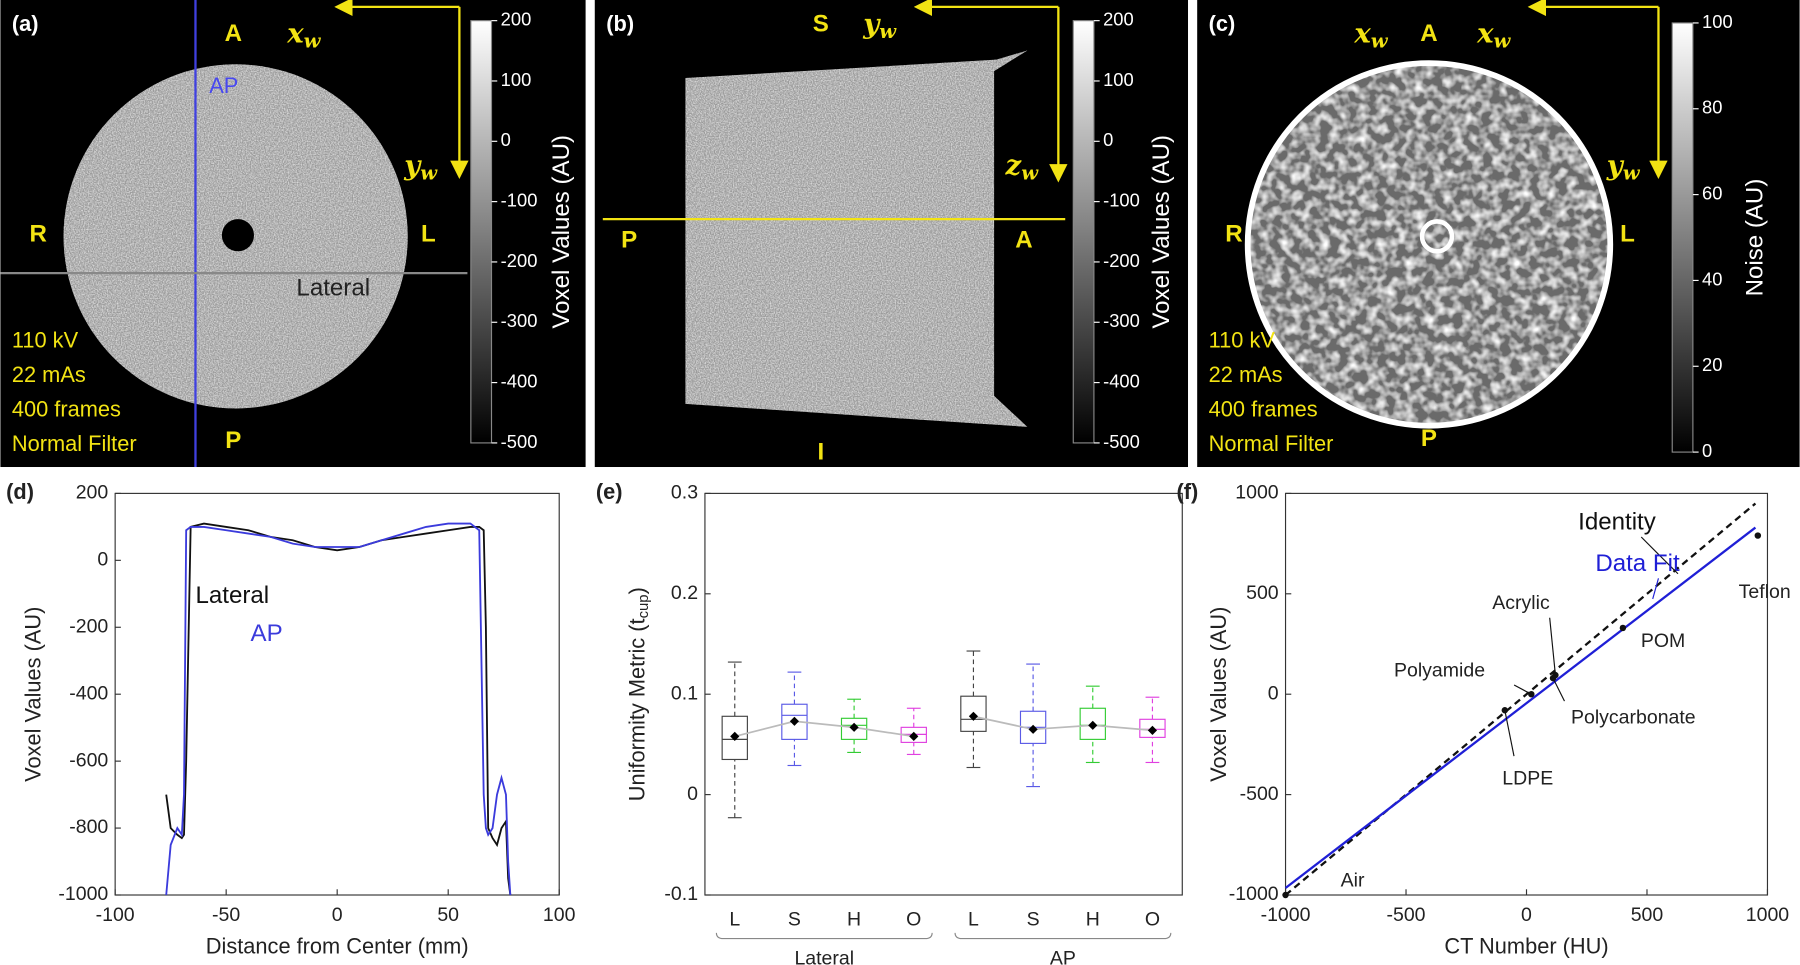  I want to click on y-tick-label: -200, so click(88, 626).